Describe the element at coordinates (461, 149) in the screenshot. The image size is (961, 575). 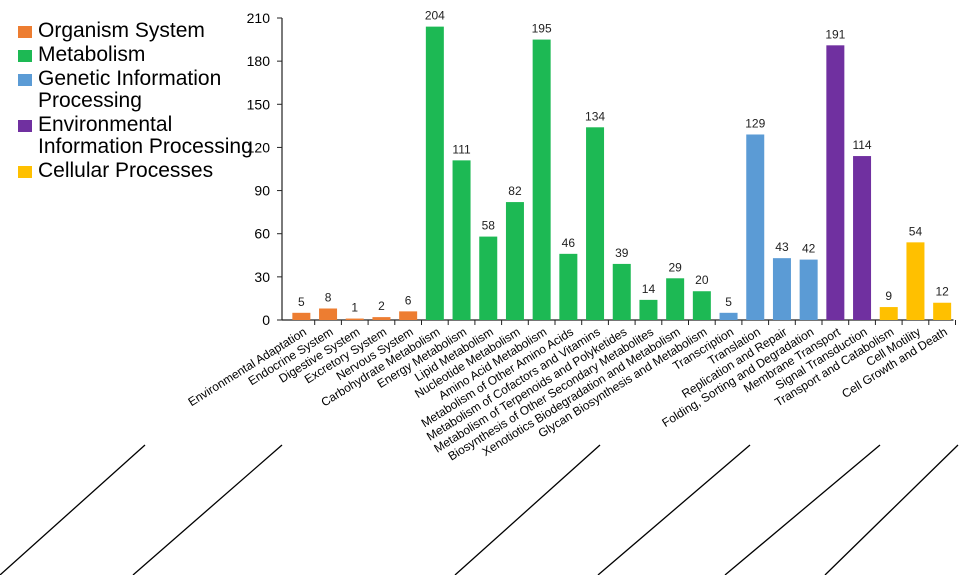
I see `data-label: 111` at that location.